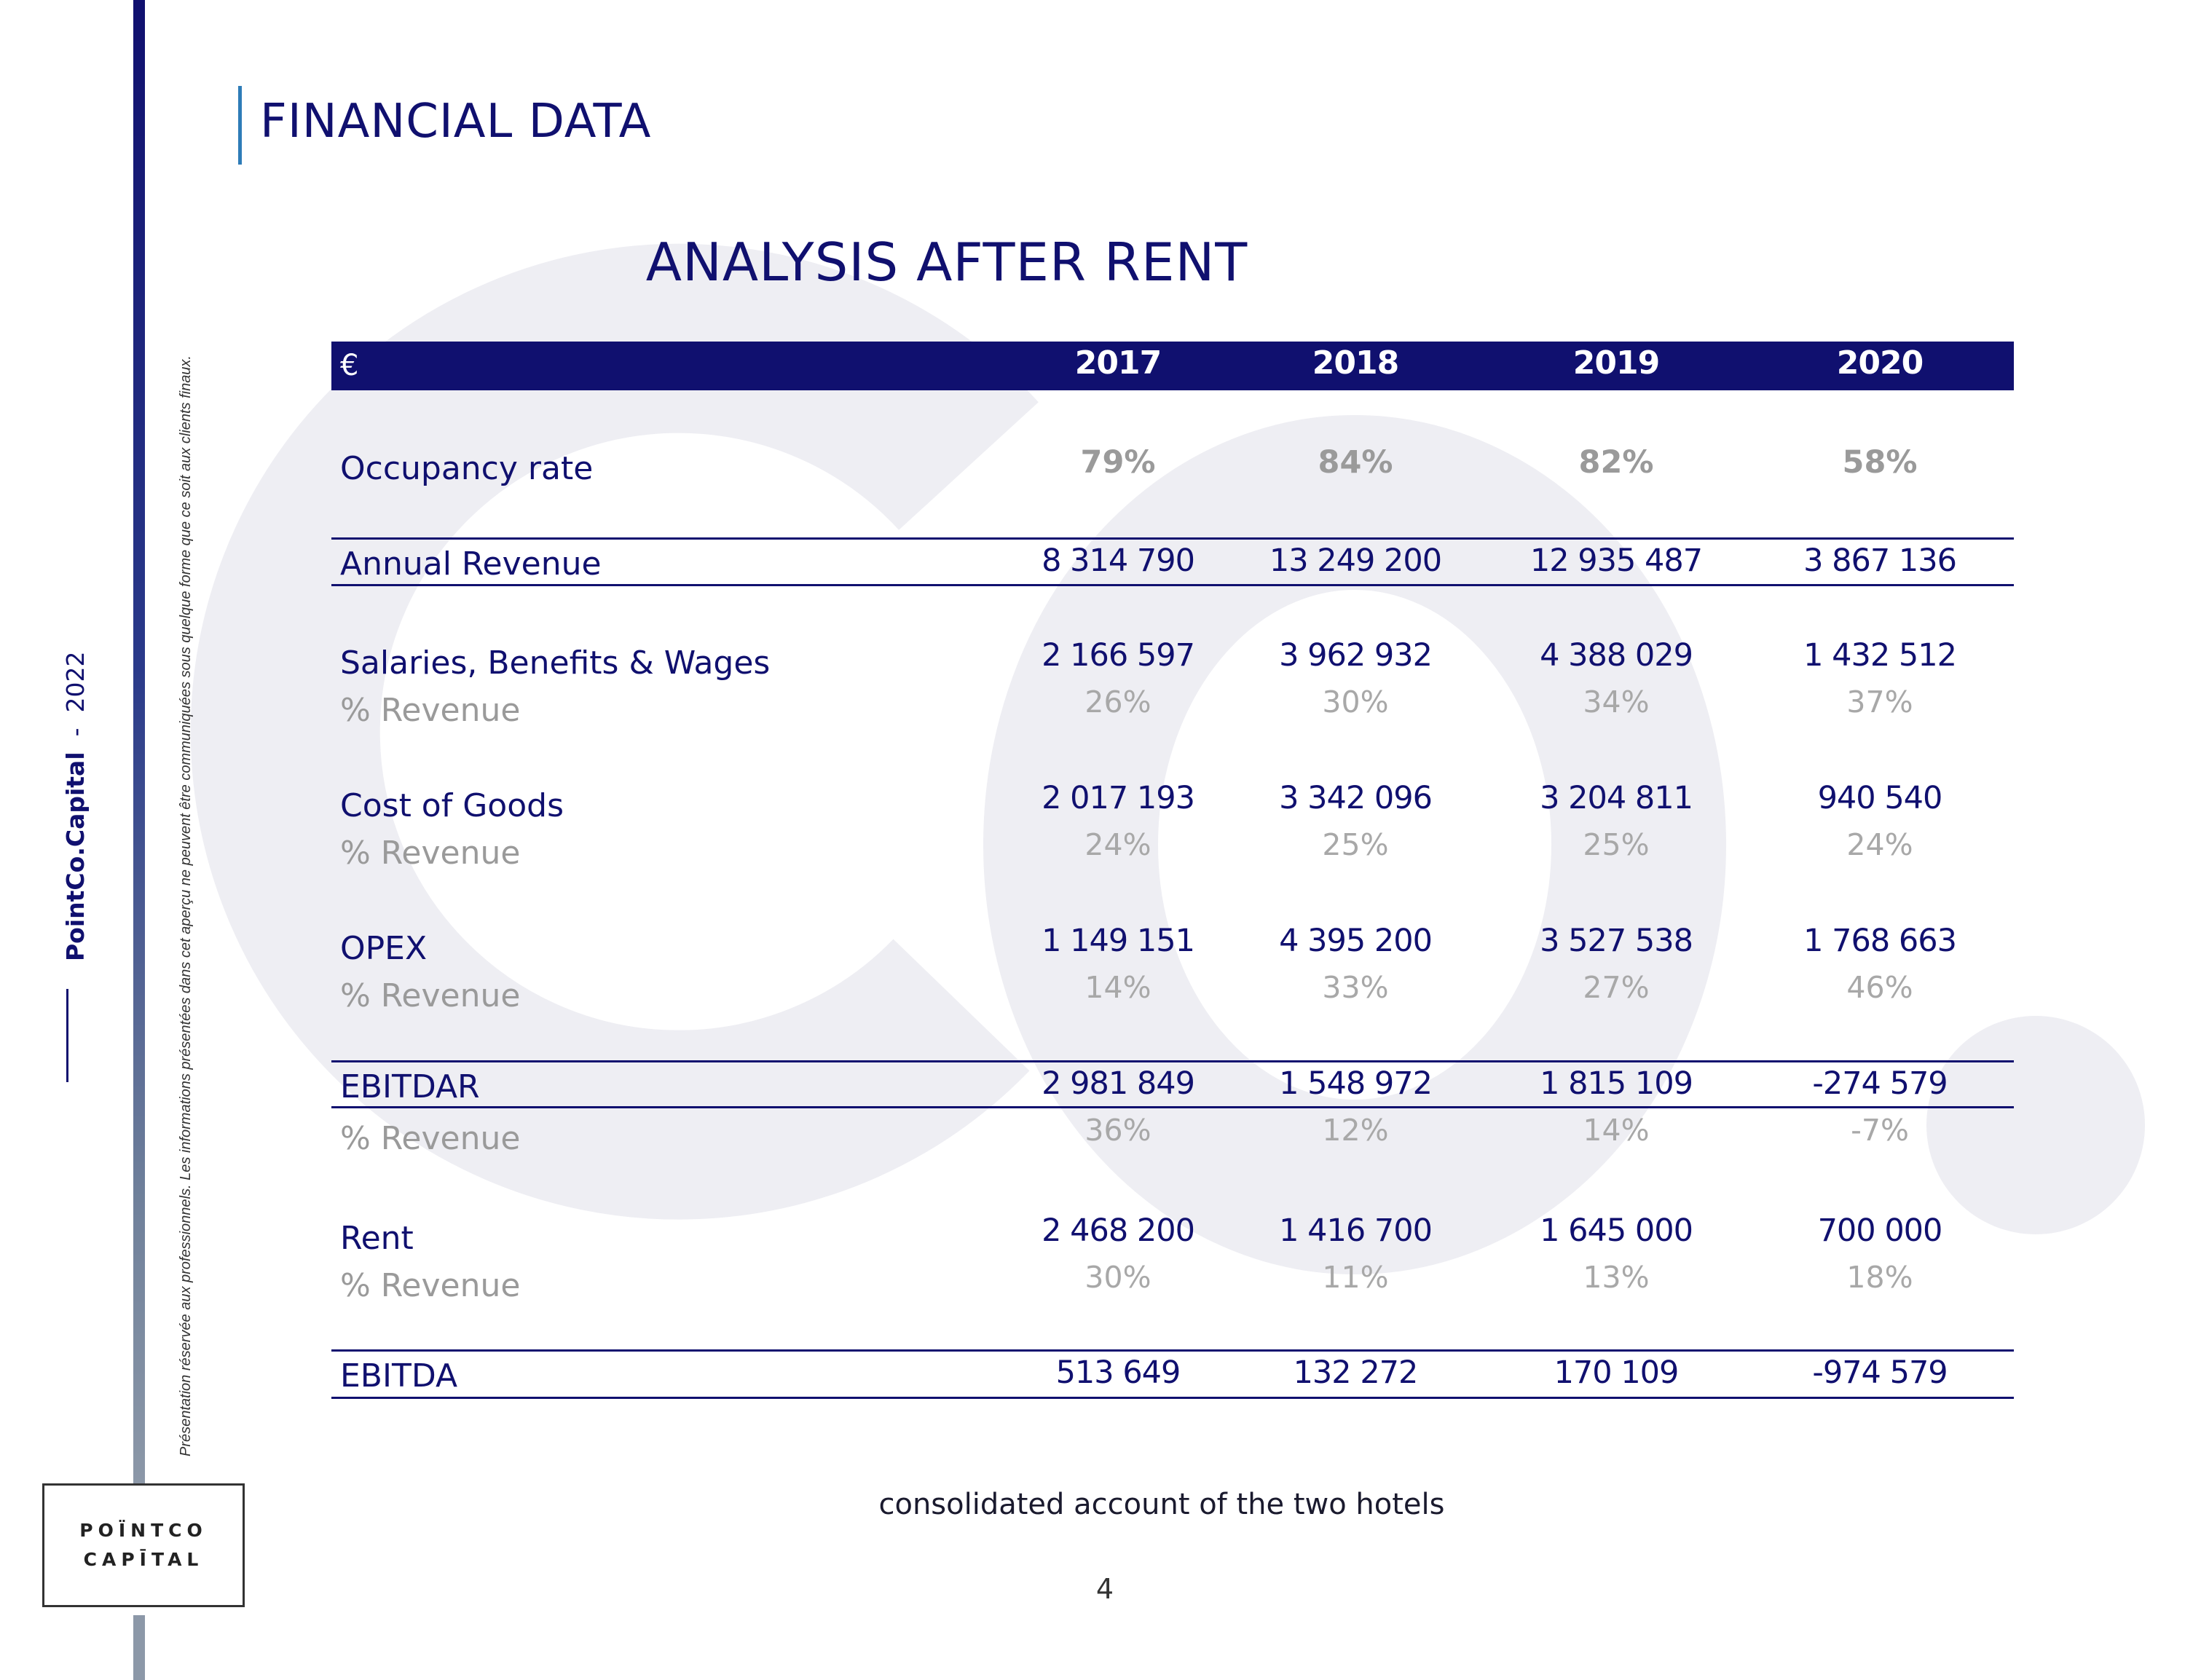  What do you see at coordinates (452, 805) in the screenshot?
I see `row-label: Cost of Goods` at bounding box center [452, 805].